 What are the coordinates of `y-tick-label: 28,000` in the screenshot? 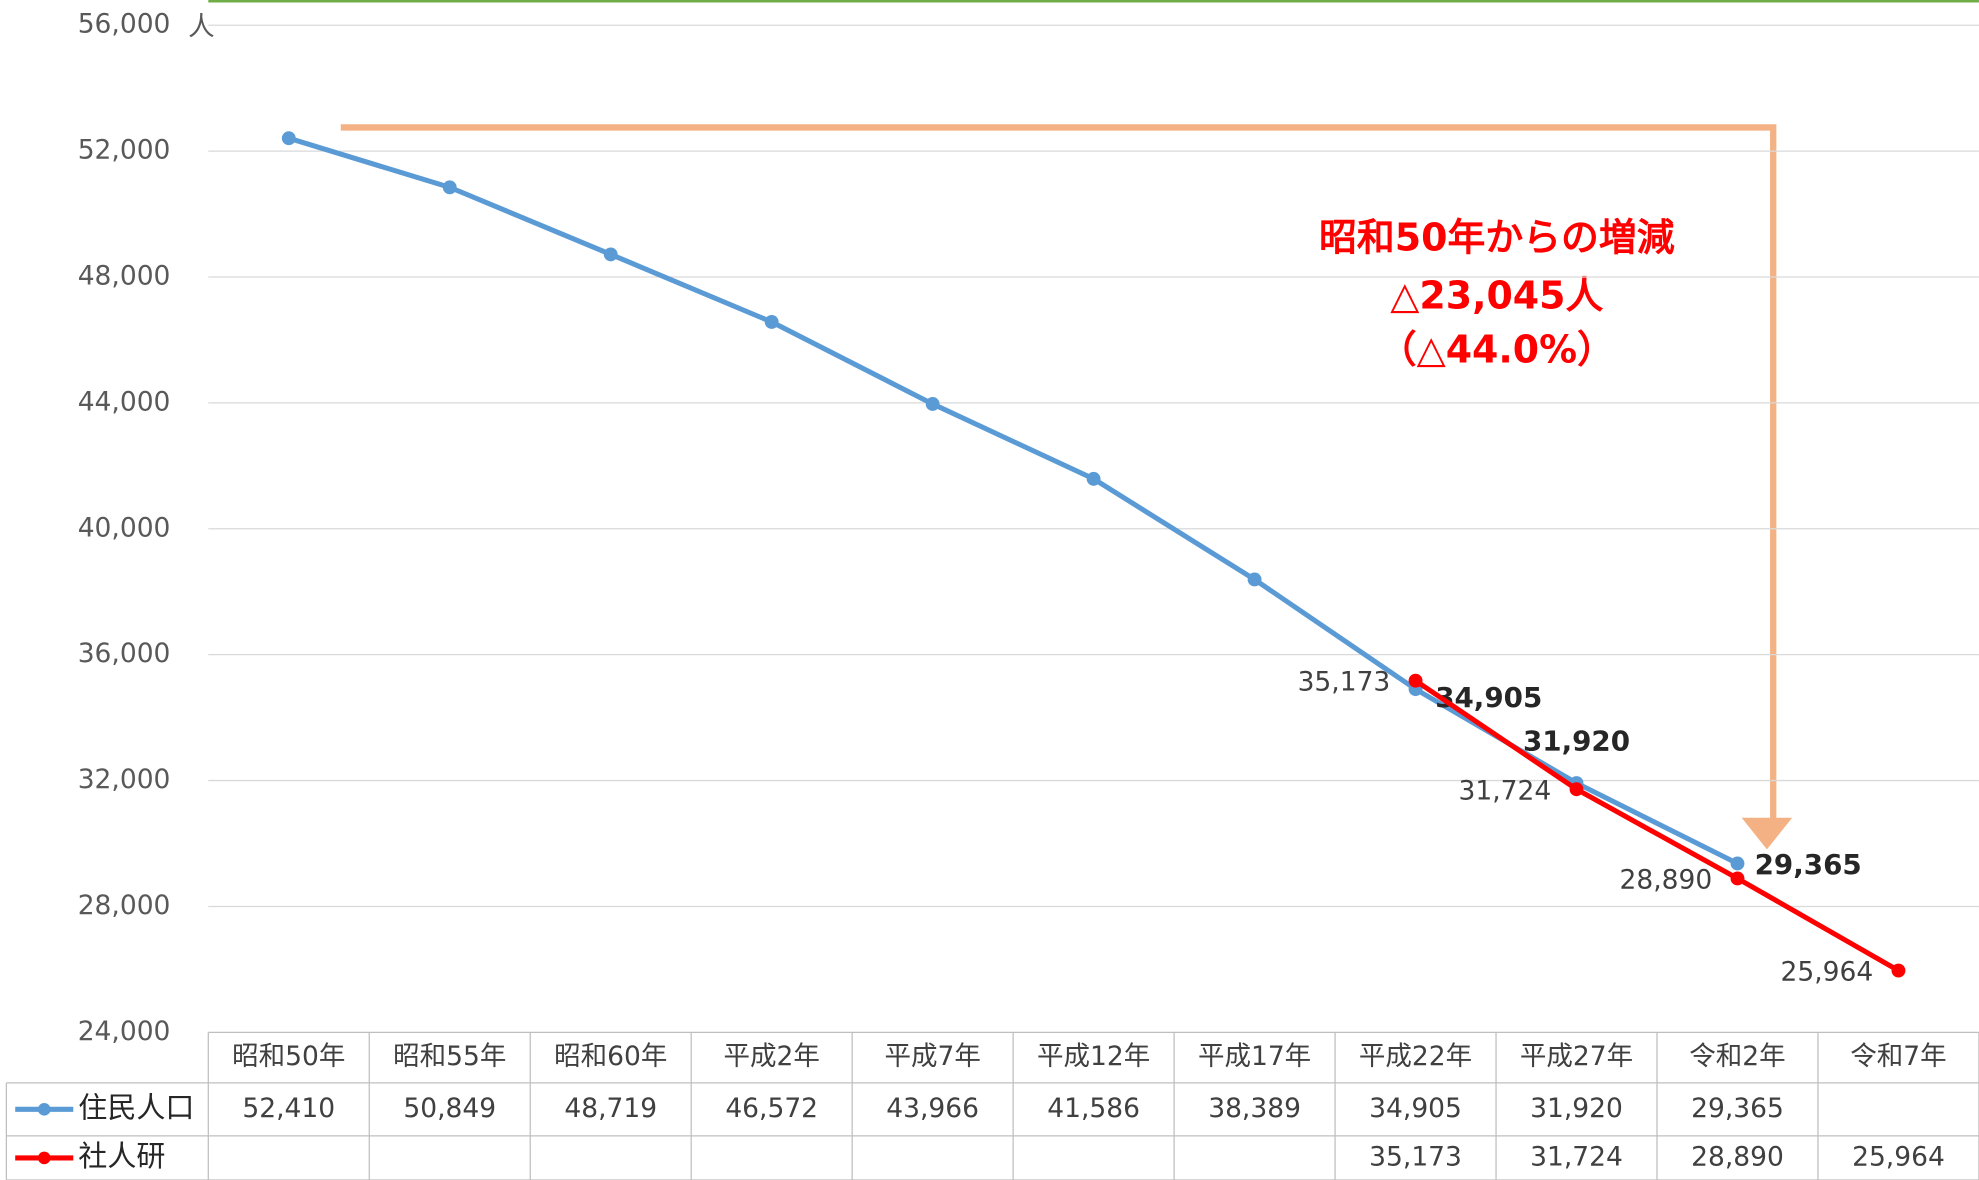 It's located at (124, 905).